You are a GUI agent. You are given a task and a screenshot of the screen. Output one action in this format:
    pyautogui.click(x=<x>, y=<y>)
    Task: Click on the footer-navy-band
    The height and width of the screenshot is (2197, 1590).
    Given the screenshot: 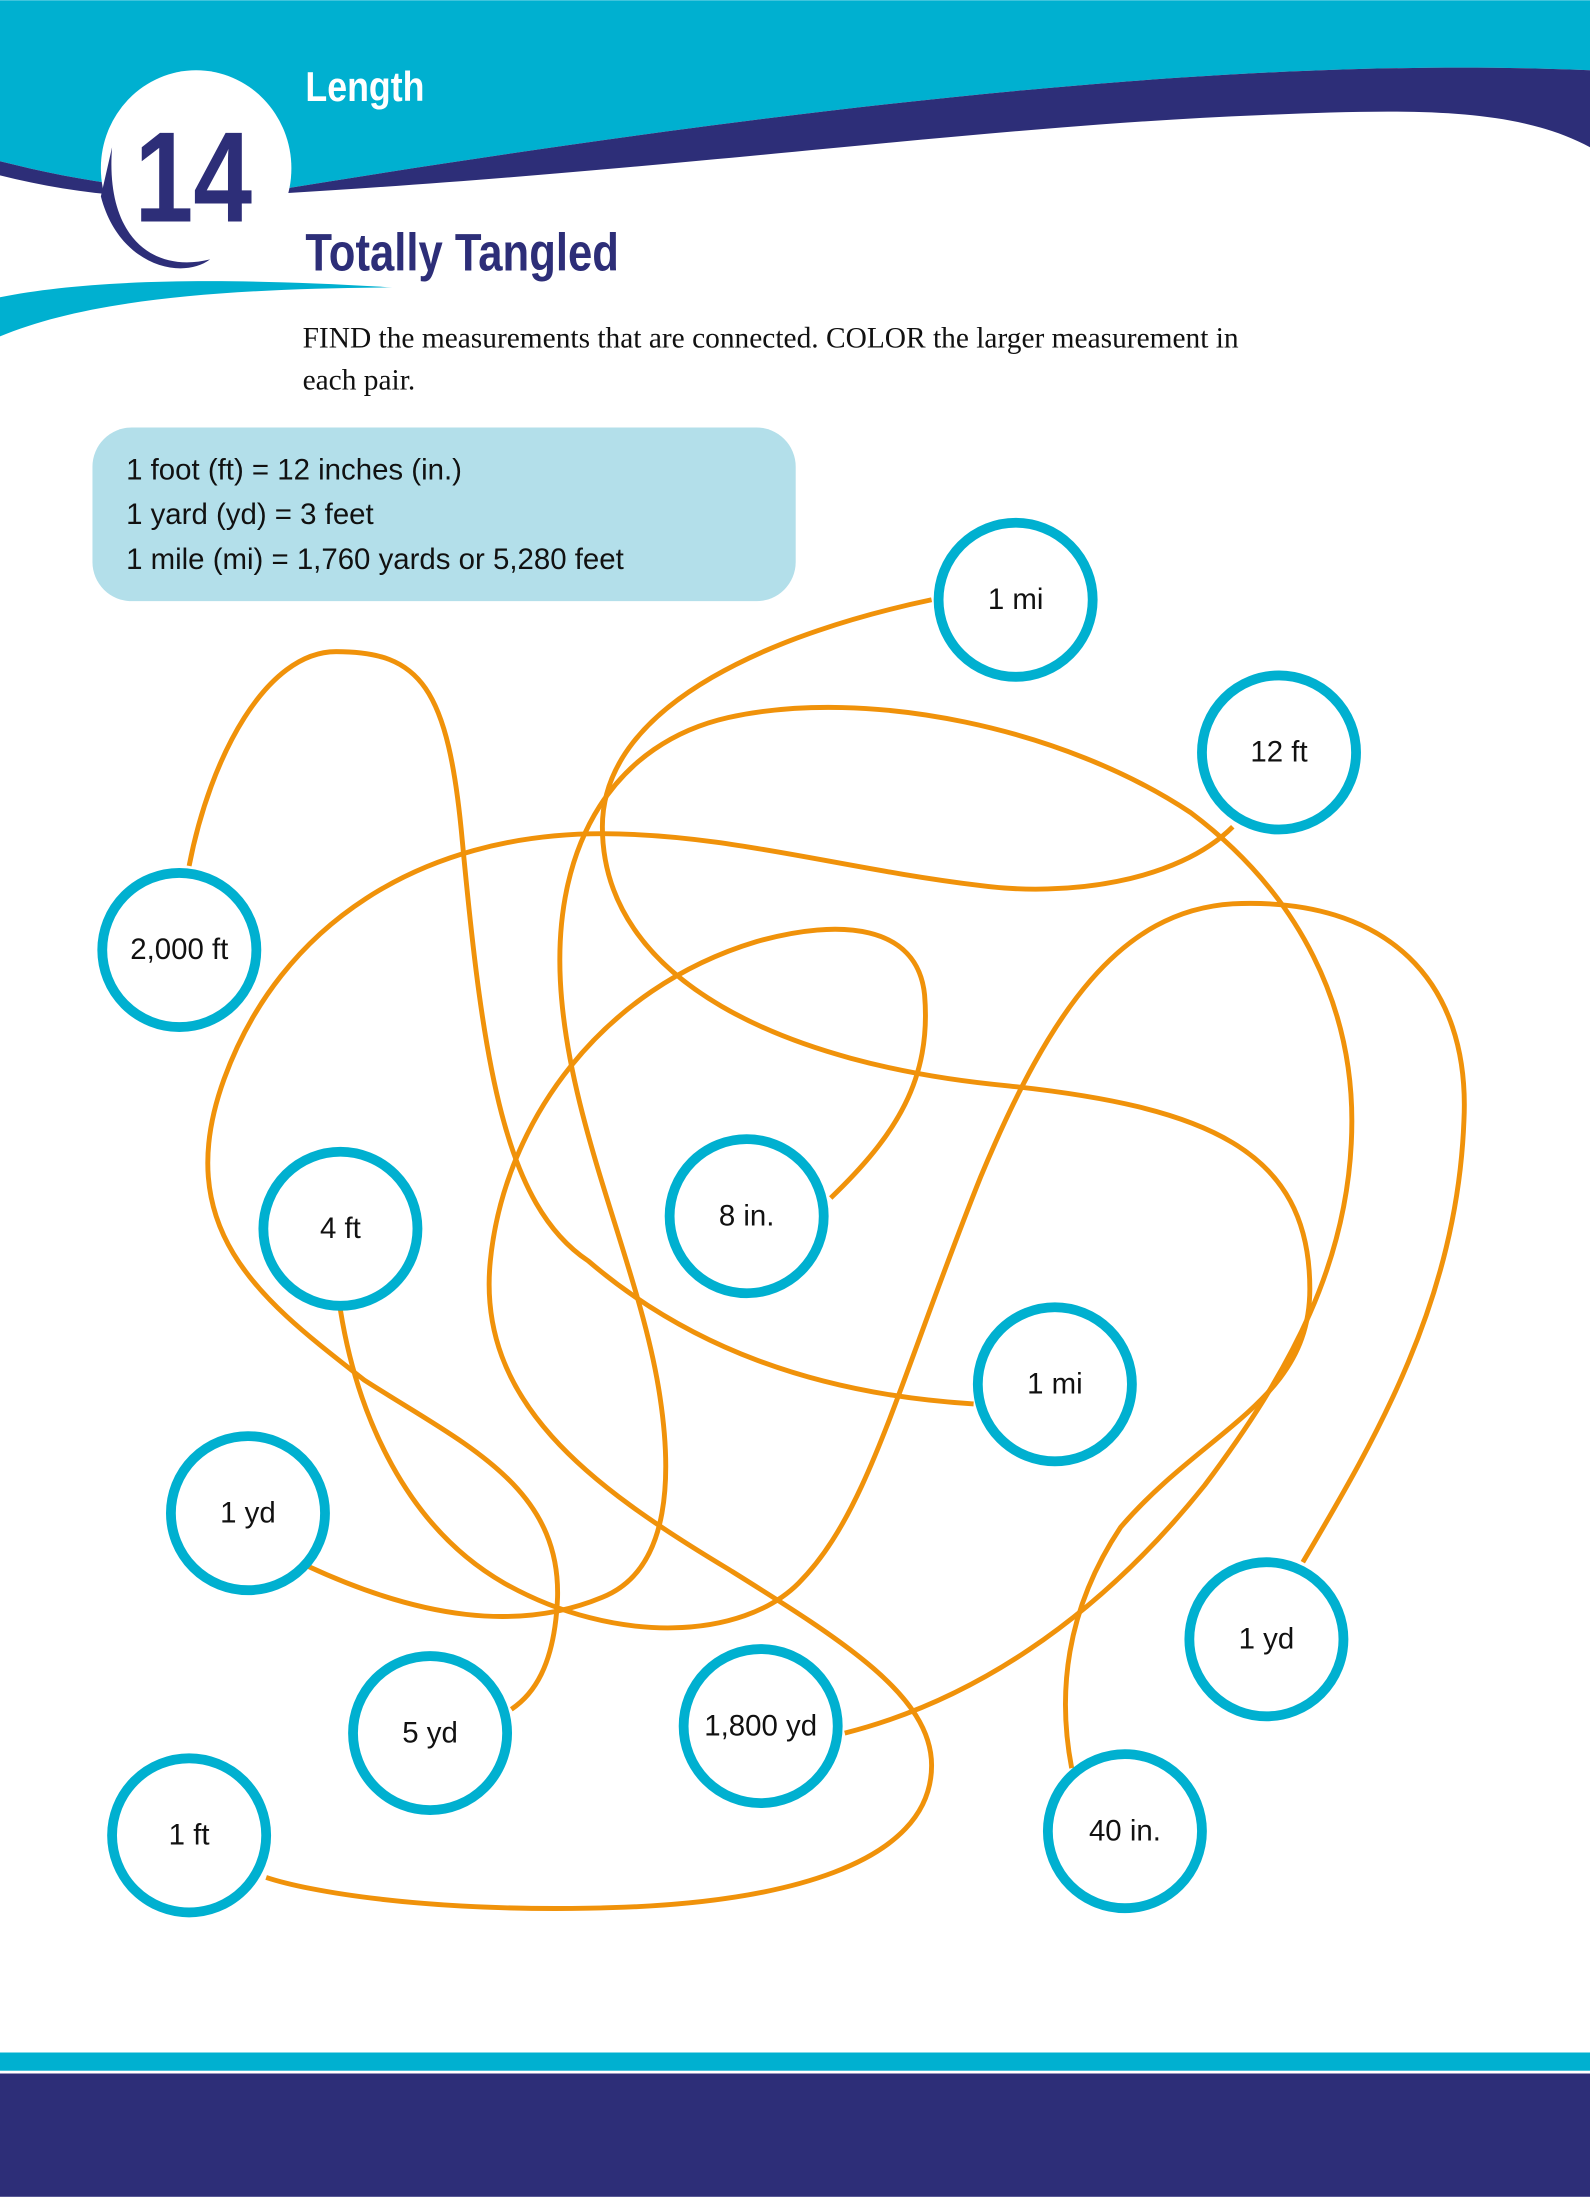 What is the action you would take?
    pyautogui.click(x=795, y=2135)
    